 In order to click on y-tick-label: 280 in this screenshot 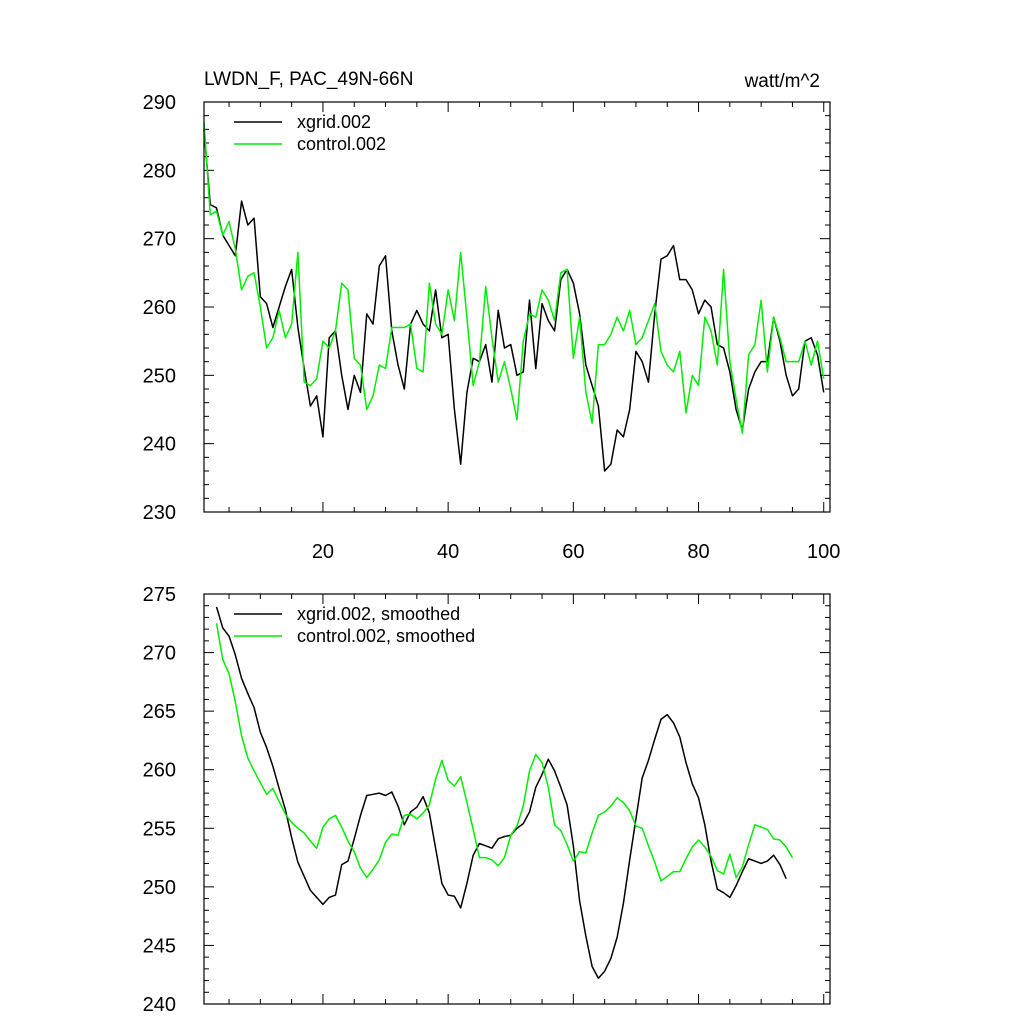, I will do `click(159, 171)`.